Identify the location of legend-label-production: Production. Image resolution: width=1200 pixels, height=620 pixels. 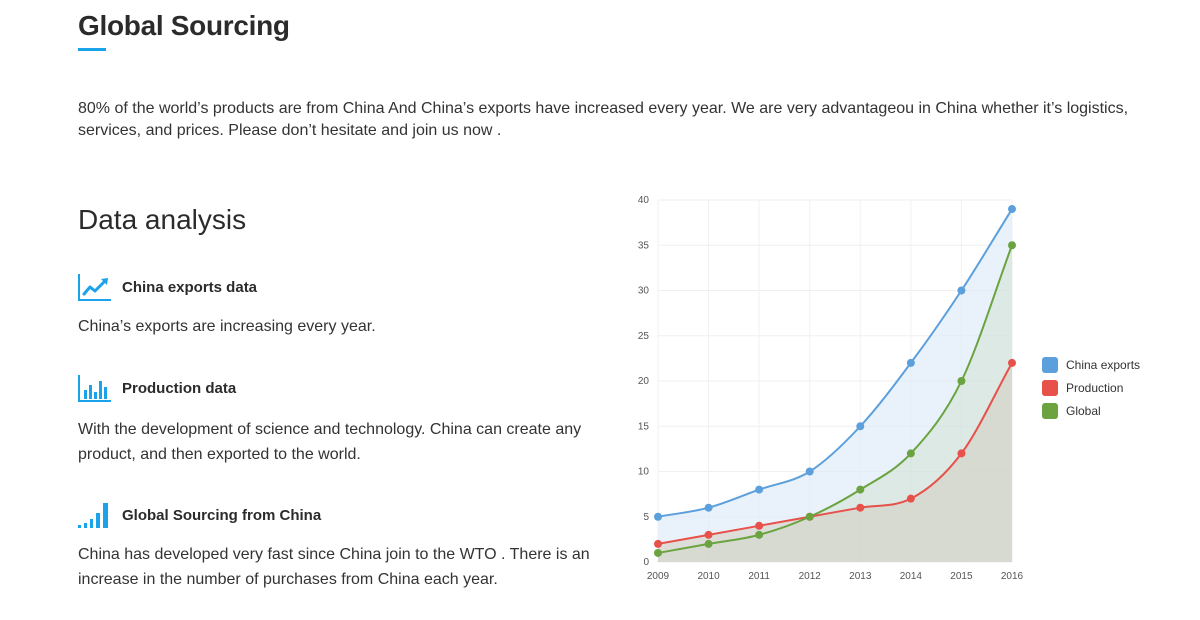
(1094, 388).